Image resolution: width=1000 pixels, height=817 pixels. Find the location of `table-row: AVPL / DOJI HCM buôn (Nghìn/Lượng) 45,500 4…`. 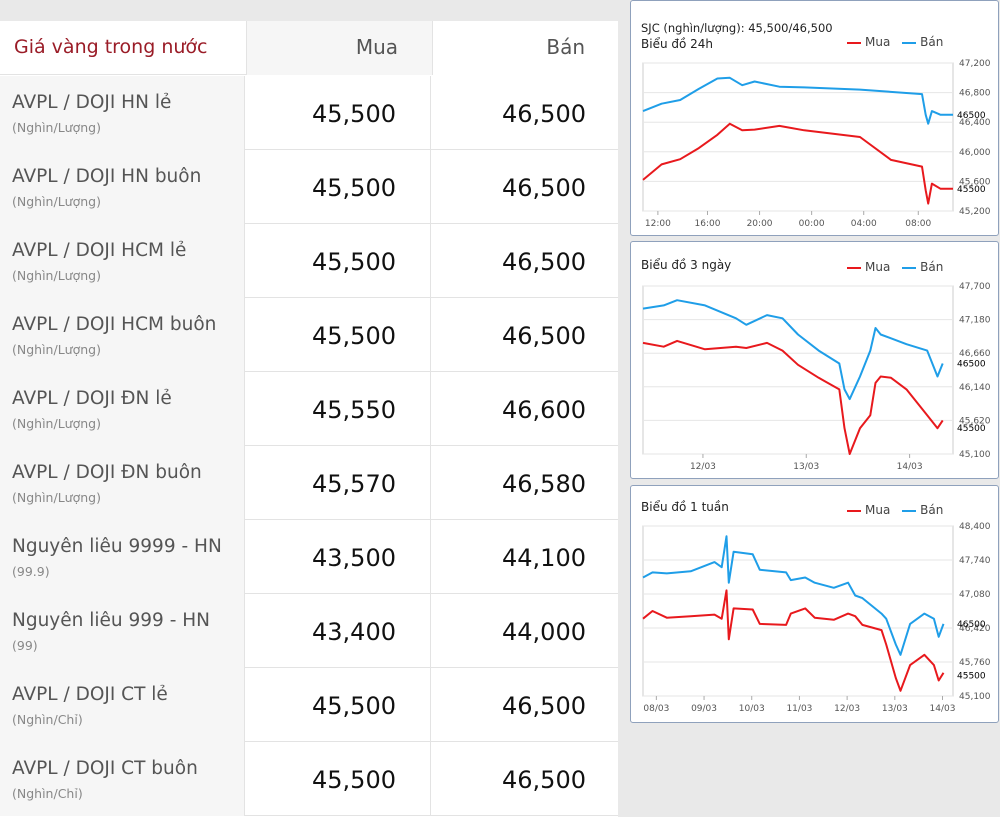

table-row: AVPL / DOJI HCM buôn (Nghìn/Lượng) 45,500 4… is located at coordinates (309, 335).